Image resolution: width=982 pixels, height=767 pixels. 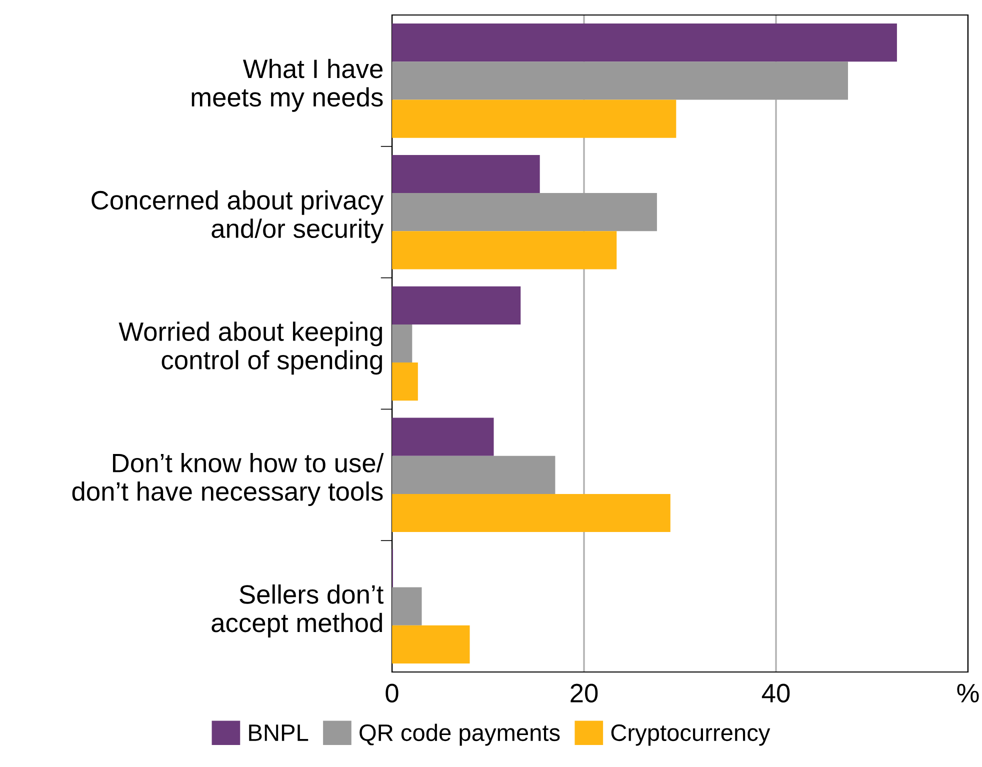 I want to click on legend-label: QR code payments, so click(x=460, y=735).